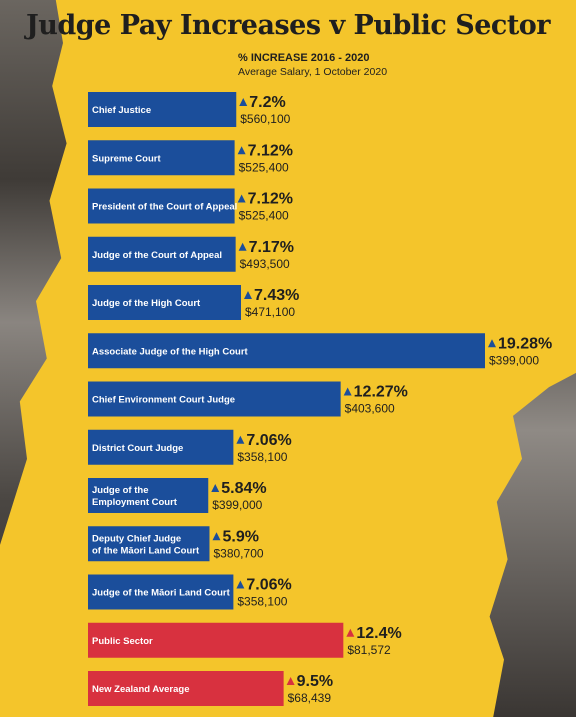 This screenshot has width=576, height=717. Describe the element at coordinates (315, 681) in the screenshot. I see `percent-increase-label: 9.5%` at that location.